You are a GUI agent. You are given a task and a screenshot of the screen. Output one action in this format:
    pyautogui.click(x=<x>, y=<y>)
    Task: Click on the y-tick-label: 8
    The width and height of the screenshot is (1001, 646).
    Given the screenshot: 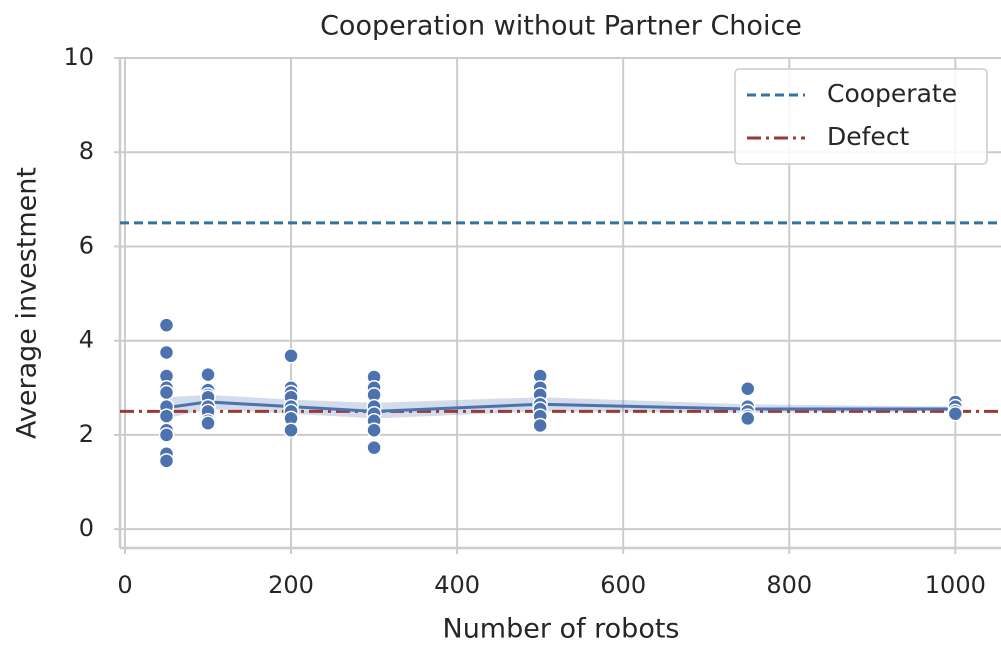 What is the action you would take?
    pyautogui.click(x=86, y=151)
    